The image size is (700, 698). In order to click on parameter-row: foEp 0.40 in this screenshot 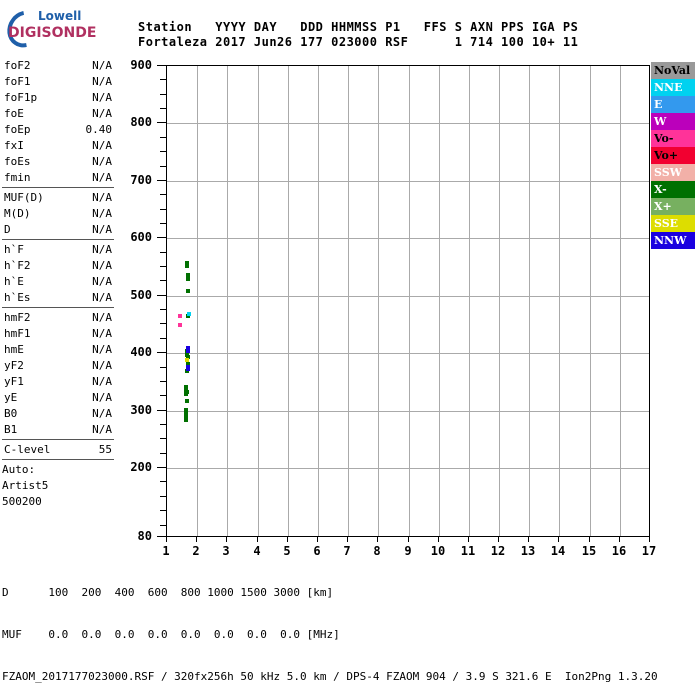, I will do `click(58, 130)`.